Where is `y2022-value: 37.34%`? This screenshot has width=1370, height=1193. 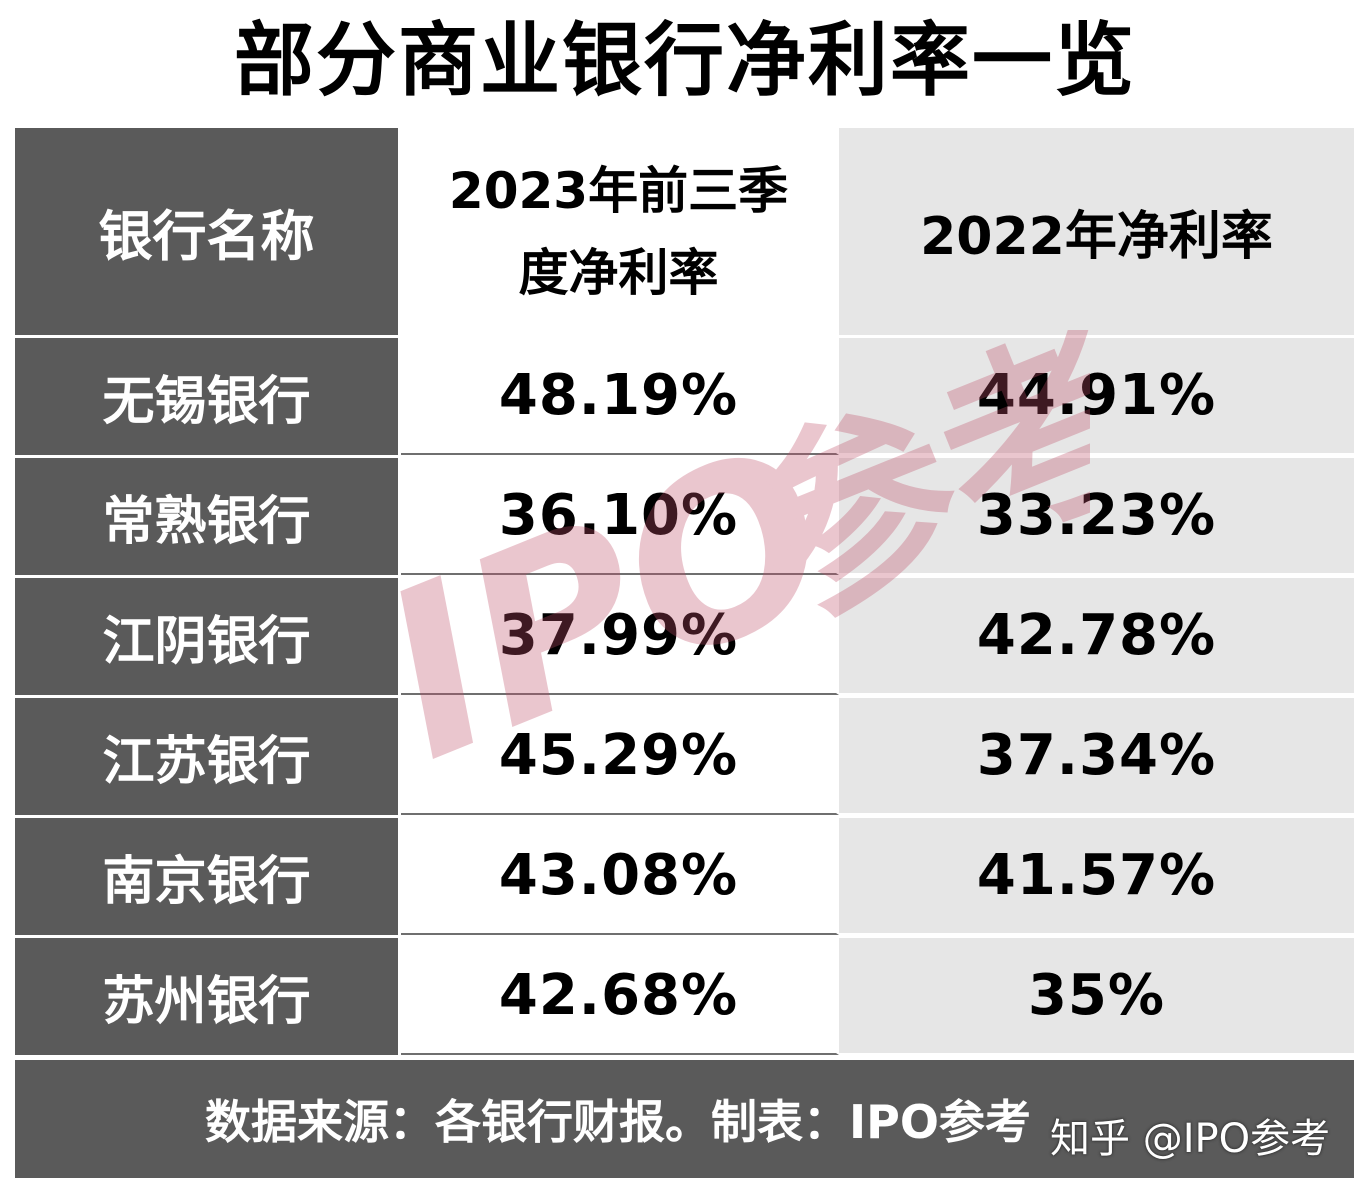
y2022-value: 37.34% is located at coordinates (1096, 756).